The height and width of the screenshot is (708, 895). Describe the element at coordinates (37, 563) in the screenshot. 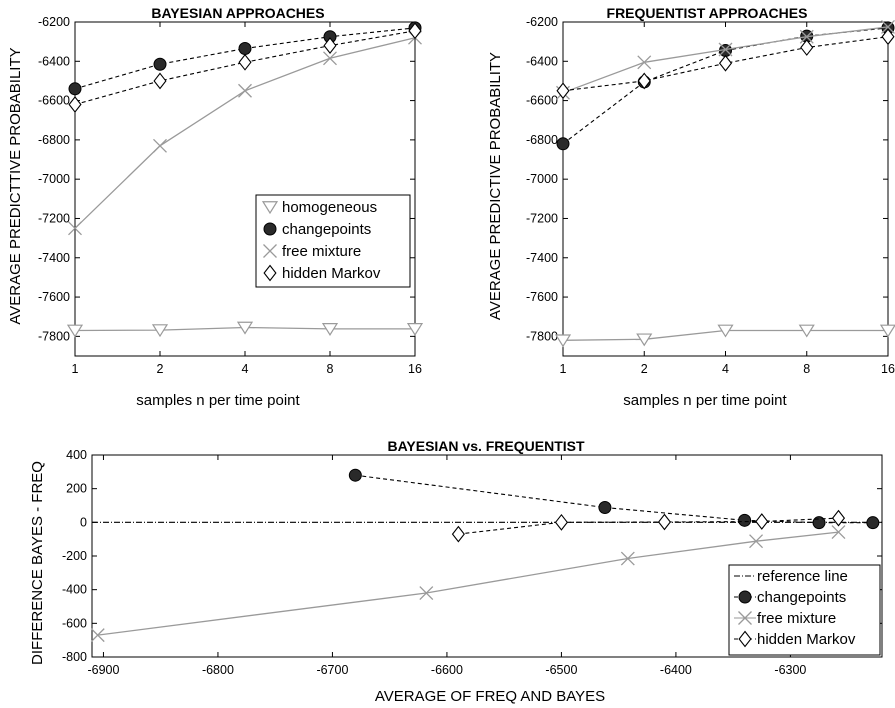

I see `y-axis-label: DIFFERENCE BAYES - FREQ` at that location.